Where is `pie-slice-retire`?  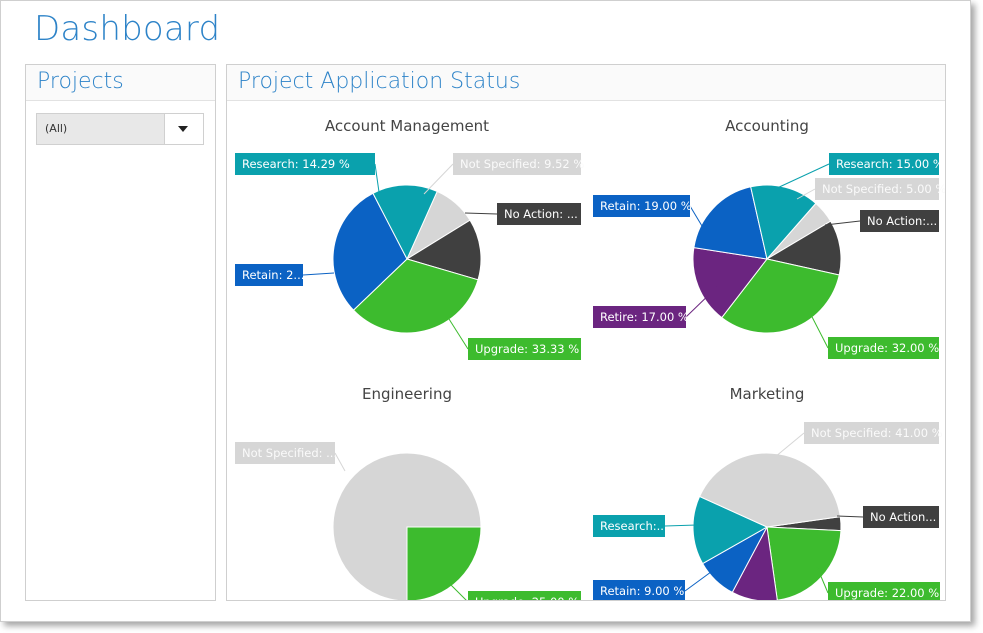
pie-slice-retire is located at coordinates (730, 283).